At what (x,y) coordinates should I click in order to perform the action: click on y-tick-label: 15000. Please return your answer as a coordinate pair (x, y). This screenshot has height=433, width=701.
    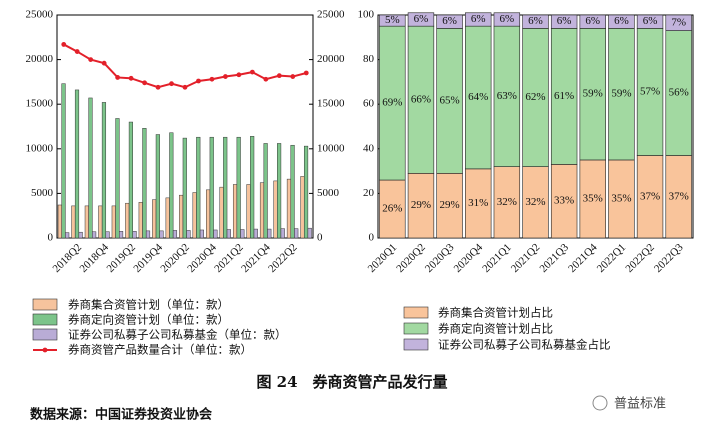
    Looking at the image, I should click on (40, 104).